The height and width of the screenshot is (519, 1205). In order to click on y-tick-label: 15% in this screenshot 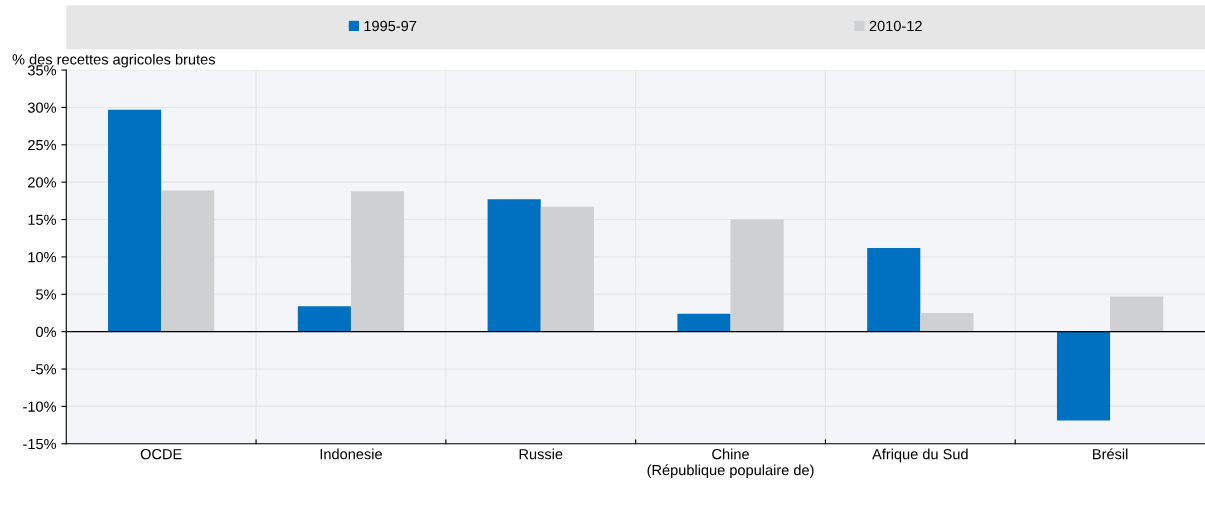, I will do `click(42, 219)`.